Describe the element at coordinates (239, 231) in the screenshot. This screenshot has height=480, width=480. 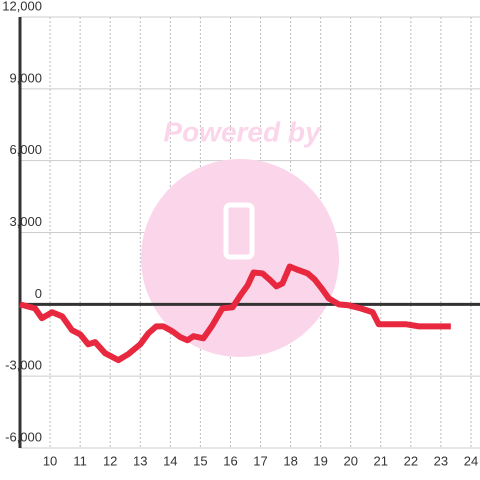
I see `watermark-icon` at that location.